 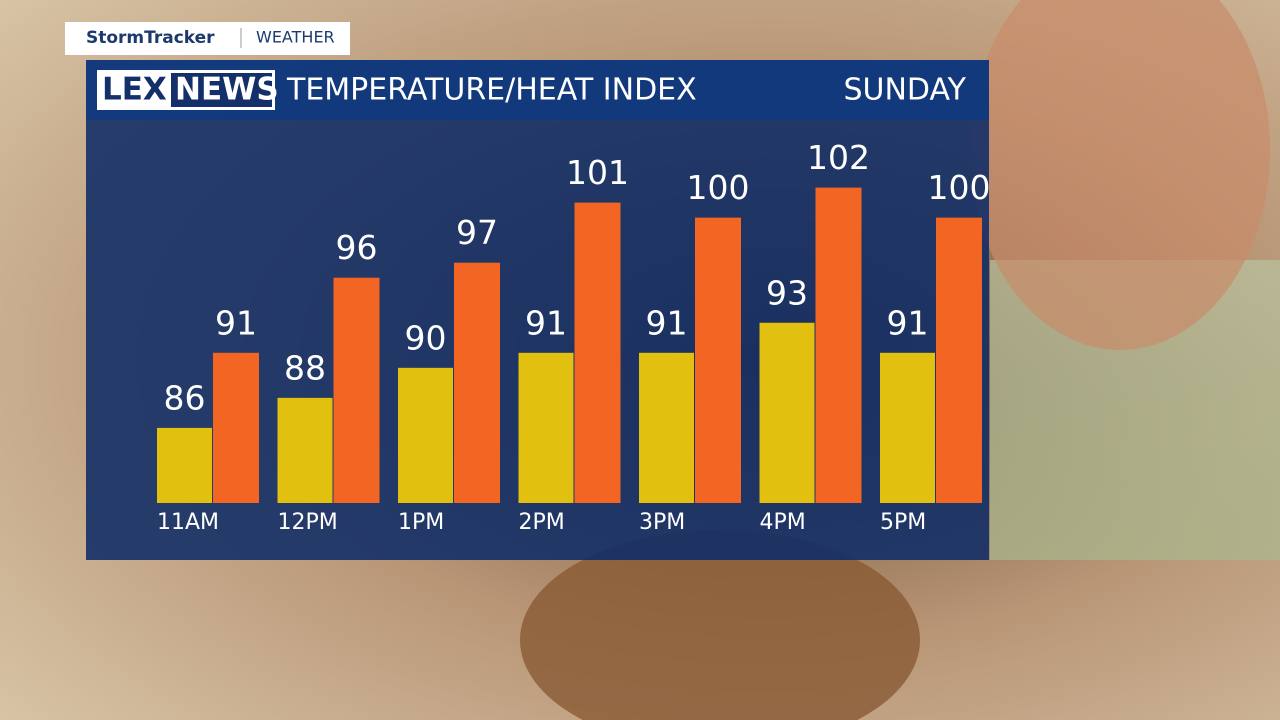 What do you see at coordinates (838, 157) in the screenshot?
I see `value-label: 102` at bounding box center [838, 157].